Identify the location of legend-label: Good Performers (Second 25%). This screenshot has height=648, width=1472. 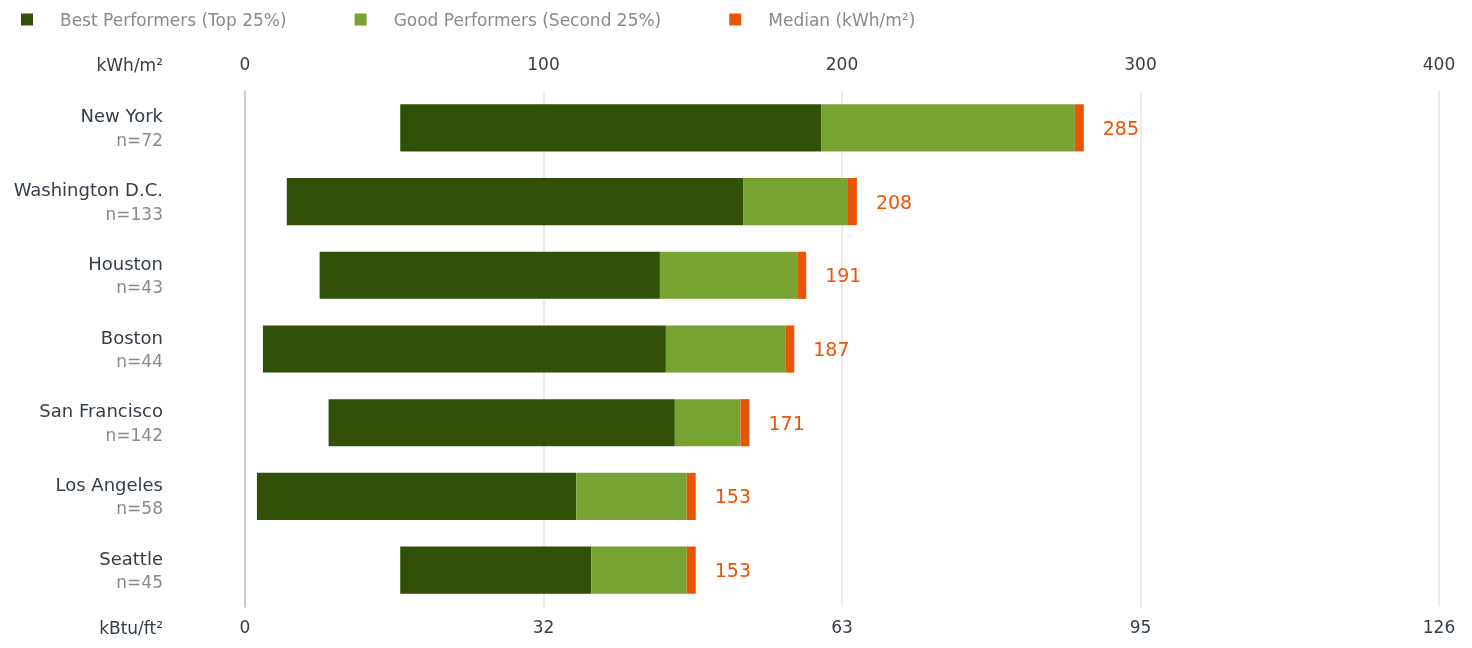
(527, 19).